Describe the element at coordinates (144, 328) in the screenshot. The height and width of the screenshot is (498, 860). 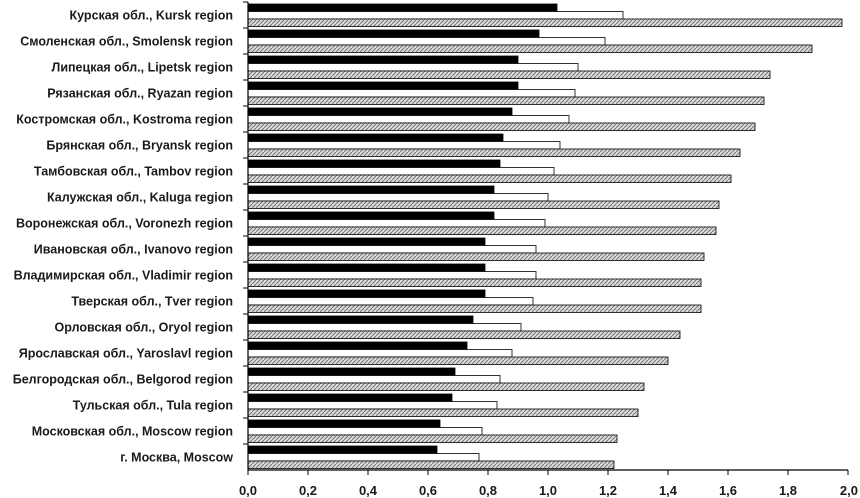
I see `category-label: Орловская обл., Oryol region` at that location.